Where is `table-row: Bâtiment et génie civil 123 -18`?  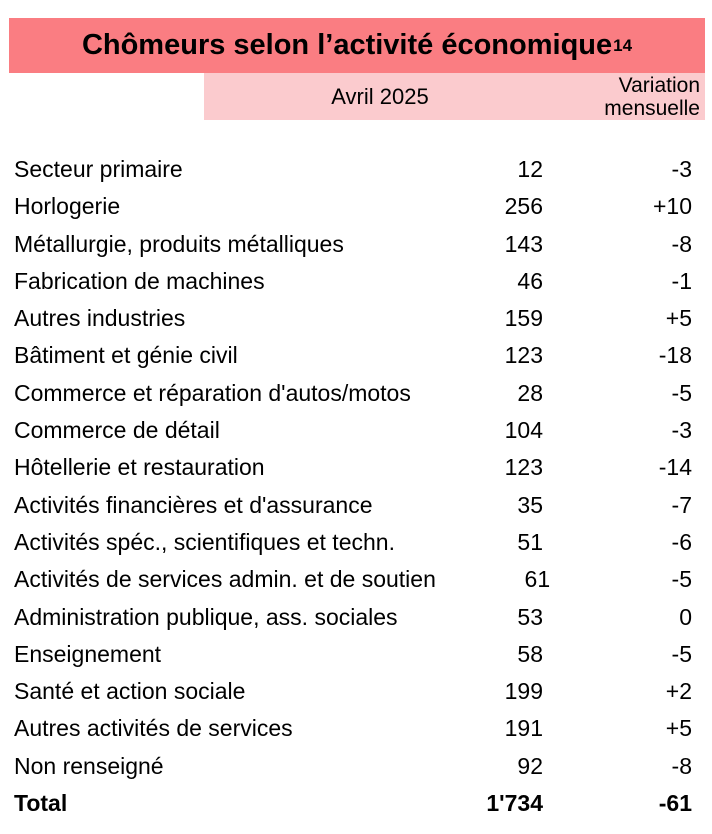
table-row: Bâtiment et génie civil 123 -18 is located at coordinates (356, 355).